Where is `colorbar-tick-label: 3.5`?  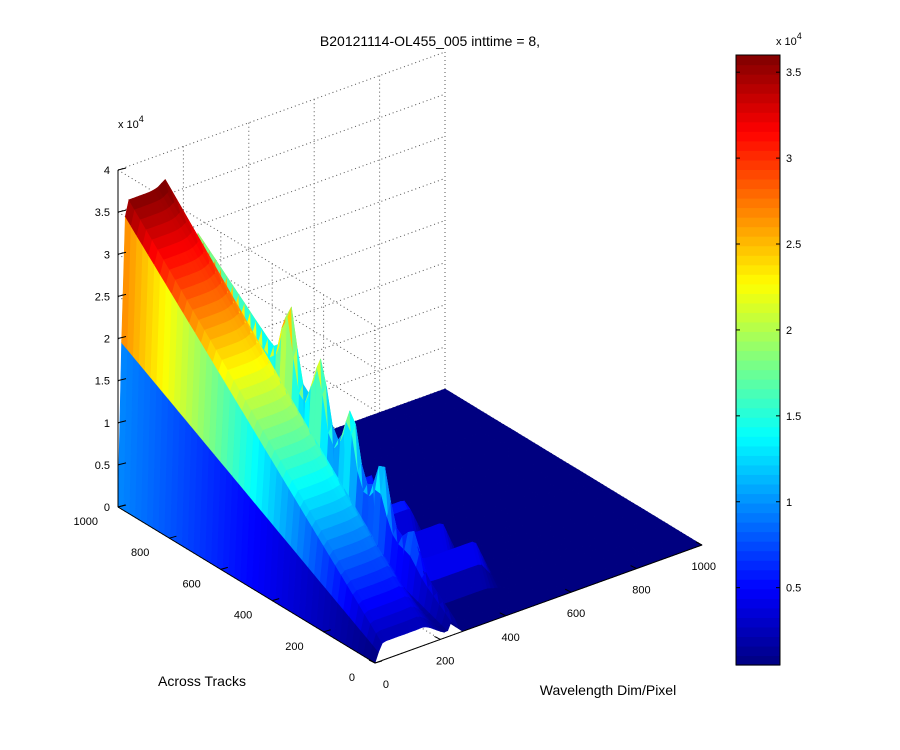
colorbar-tick-label: 3.5 is located at coordinates (793, 73).